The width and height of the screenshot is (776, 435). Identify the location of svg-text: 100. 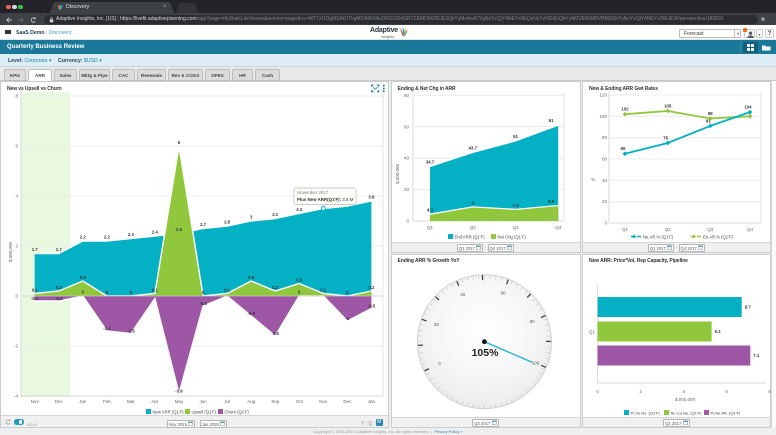
(603, 116).